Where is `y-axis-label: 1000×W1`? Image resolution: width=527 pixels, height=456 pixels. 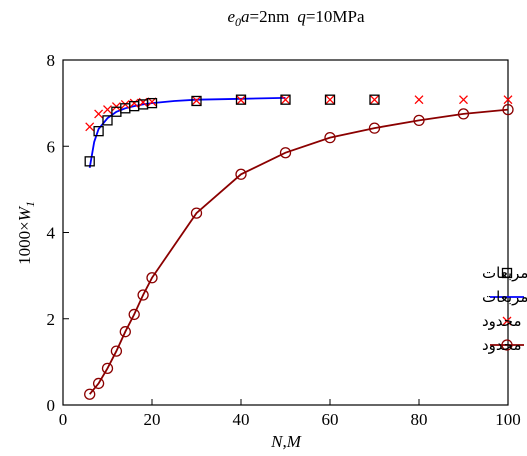 y-axis-label: 1000×W1 is located at coordinates (26, 233).